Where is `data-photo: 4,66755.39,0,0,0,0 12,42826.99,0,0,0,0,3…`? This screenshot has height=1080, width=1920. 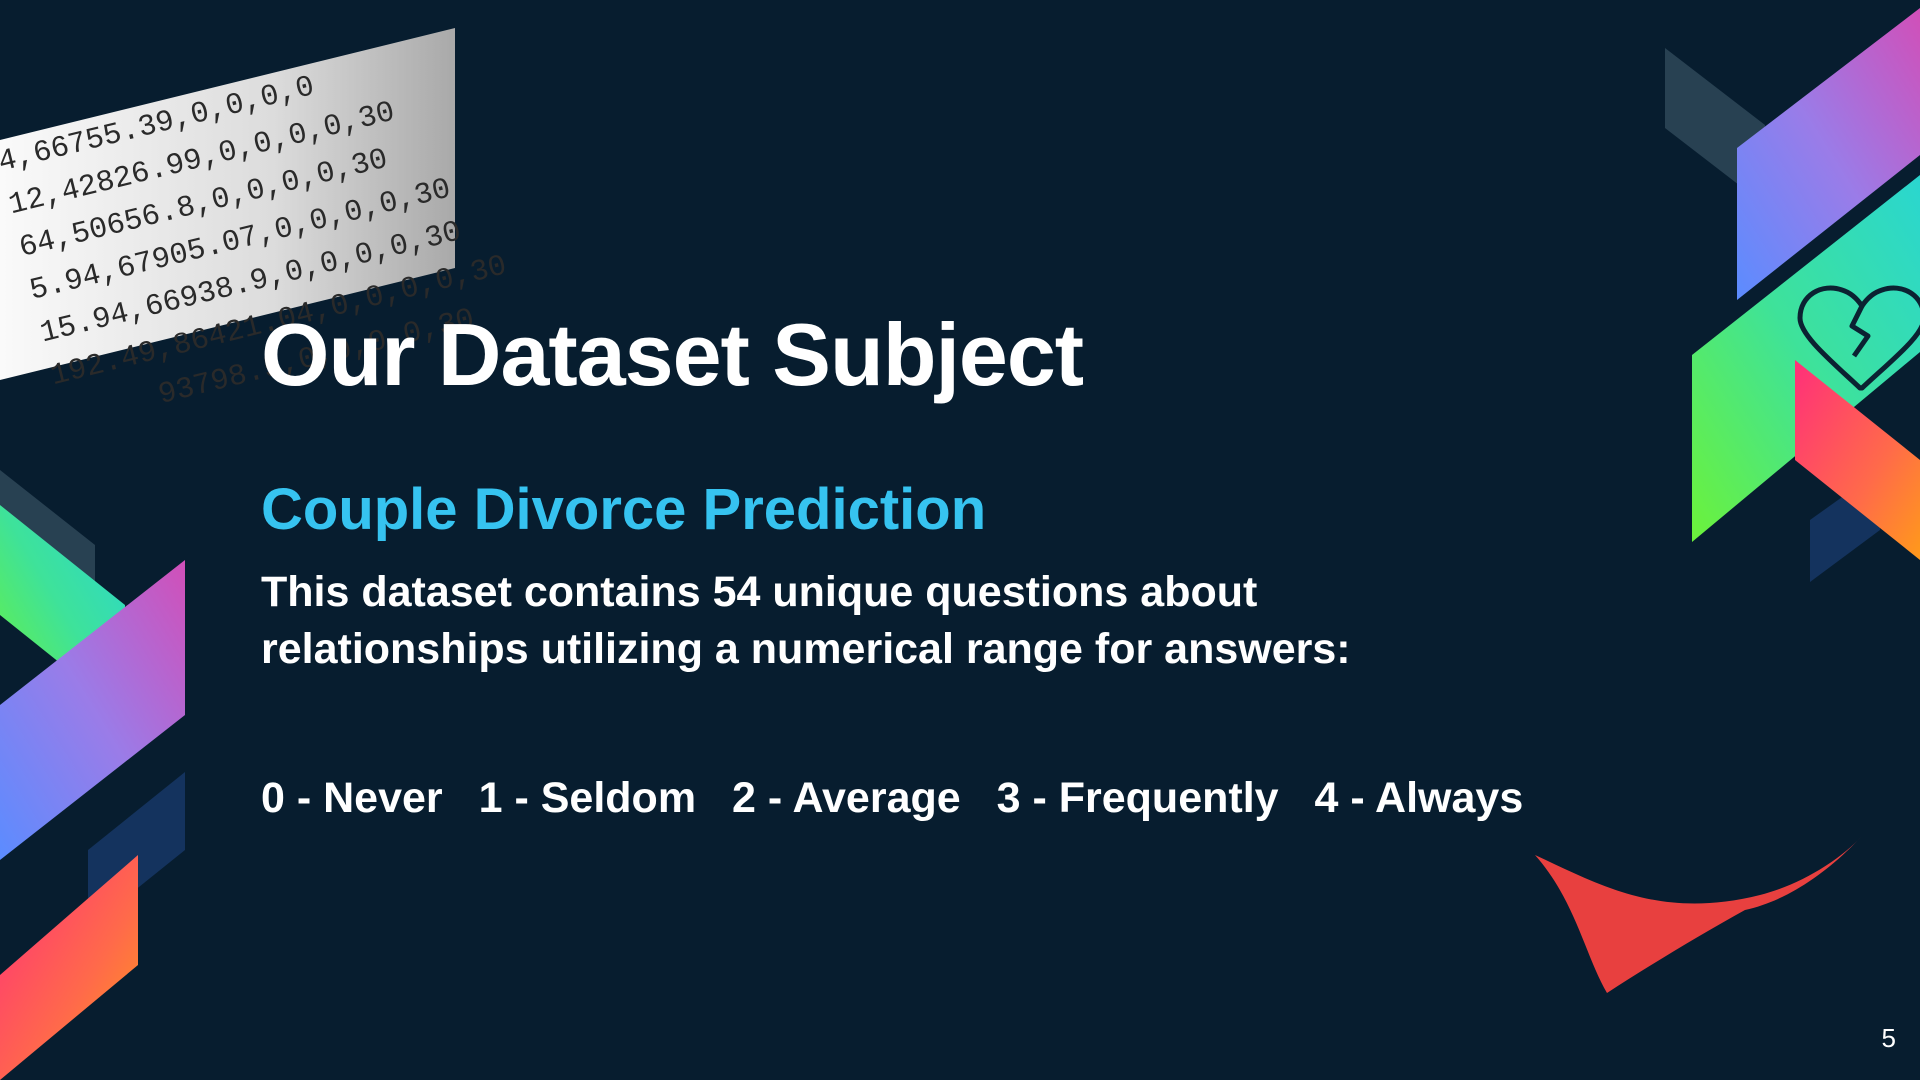
data-photo: 4,66755.39,0,0,0,0 12,42826.99,0,0,0,0,3… is located at coordinates (255, 220).